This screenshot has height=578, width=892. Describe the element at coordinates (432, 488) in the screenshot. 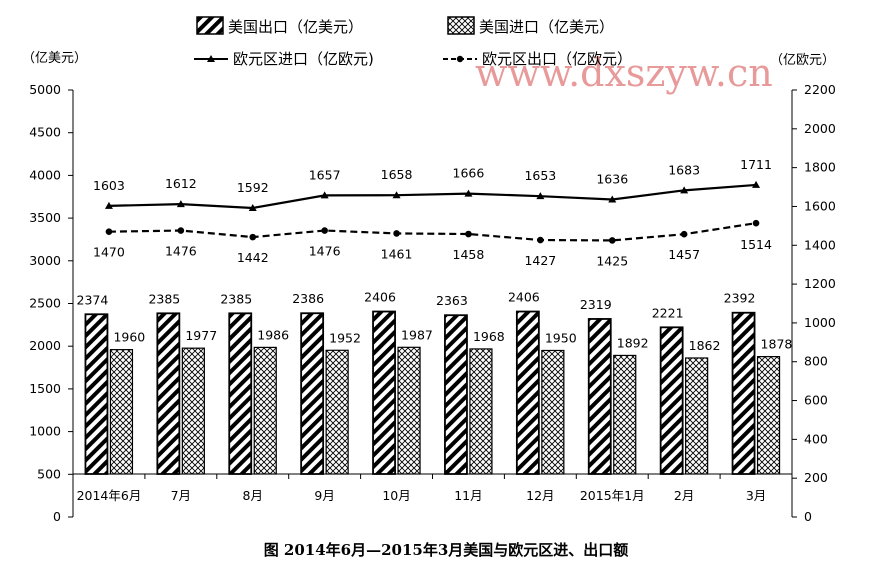

I see `category-axis-ticks: 2014年6月 7月 8月 9月 10月 11月 12月 2015年1月 2月 3月` at that location.